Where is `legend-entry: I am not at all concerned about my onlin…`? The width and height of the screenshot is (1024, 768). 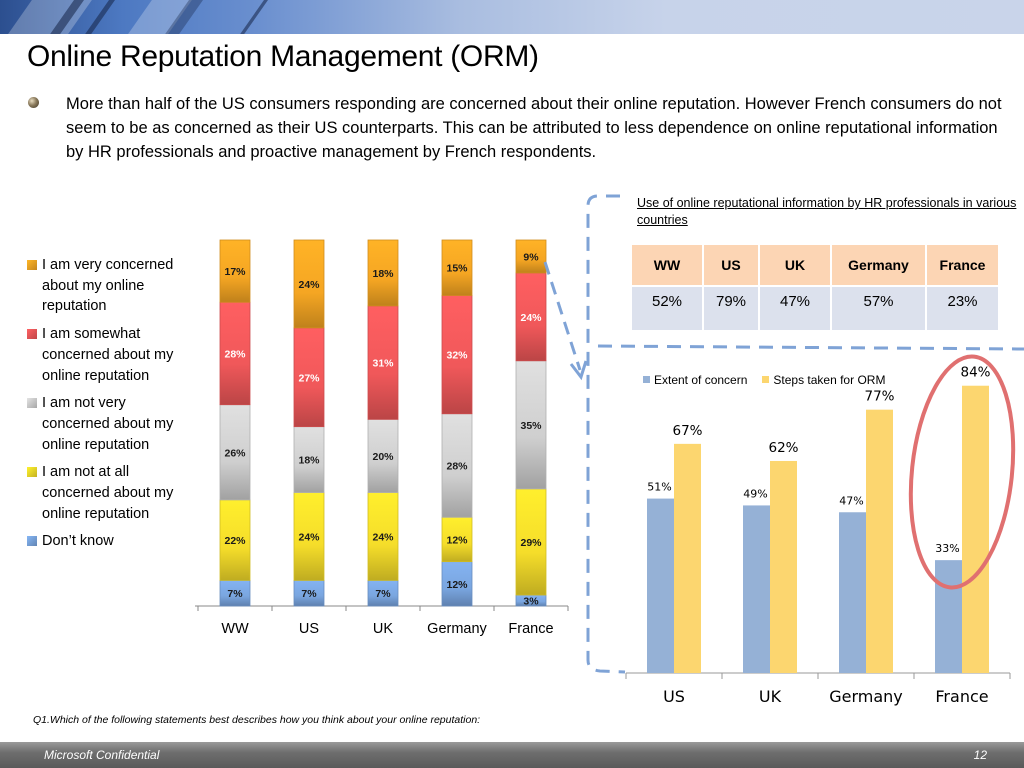
legend-entry: I am not at all concerned about my onlin… is located at coordinates (112, 493).